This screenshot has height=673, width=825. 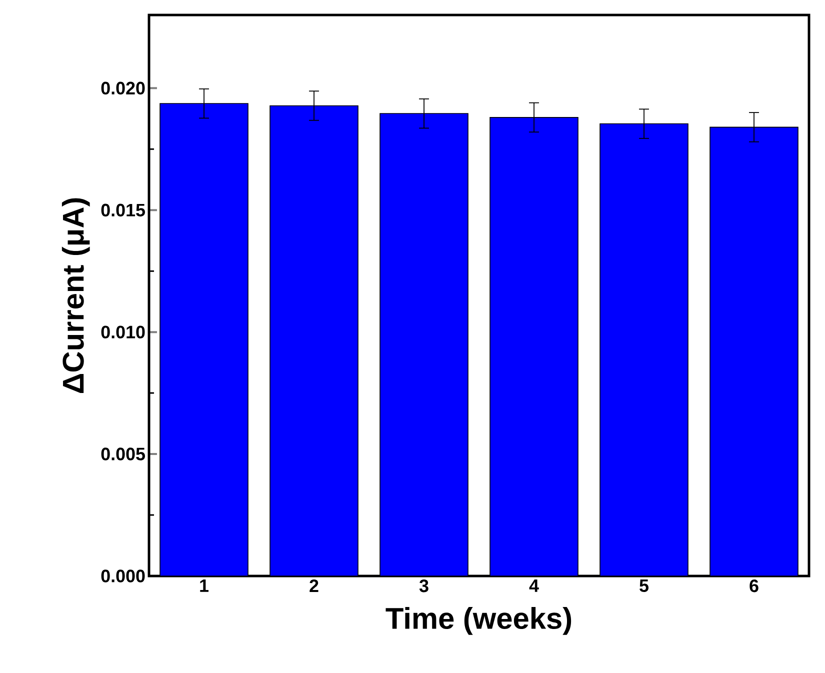 I want to click on y-tick-label: 0.005, so click(x=123, y=454).